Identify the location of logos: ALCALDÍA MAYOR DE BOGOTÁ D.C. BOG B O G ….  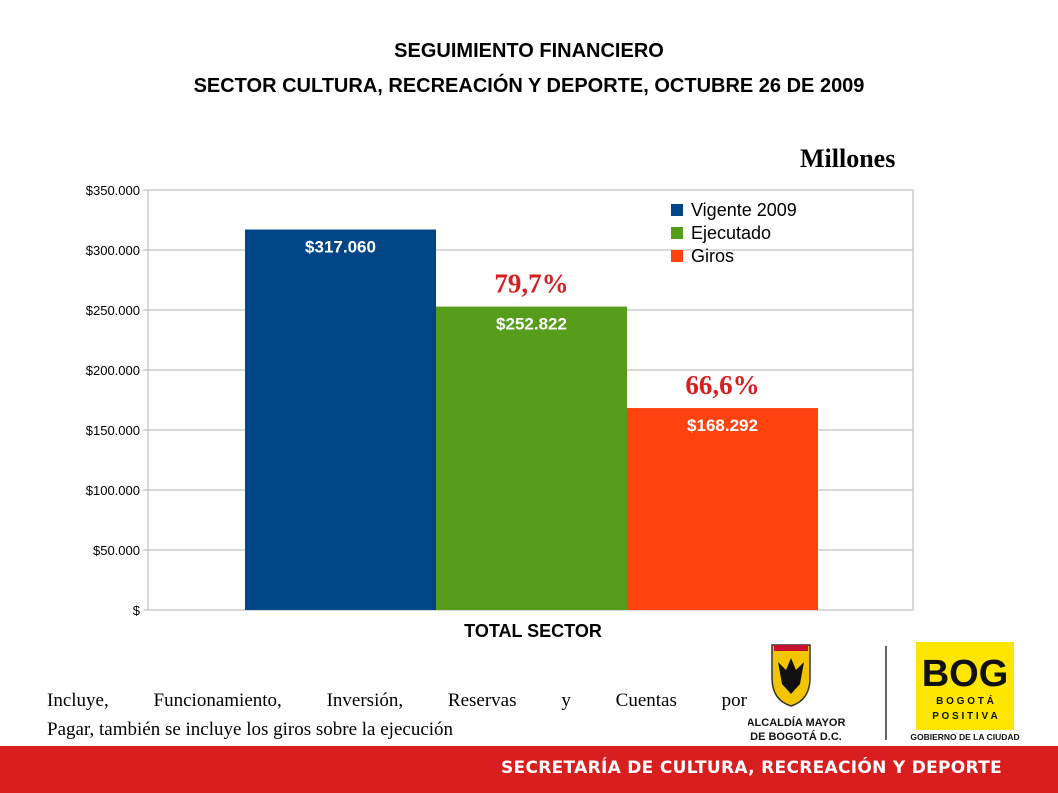
(884, 692).